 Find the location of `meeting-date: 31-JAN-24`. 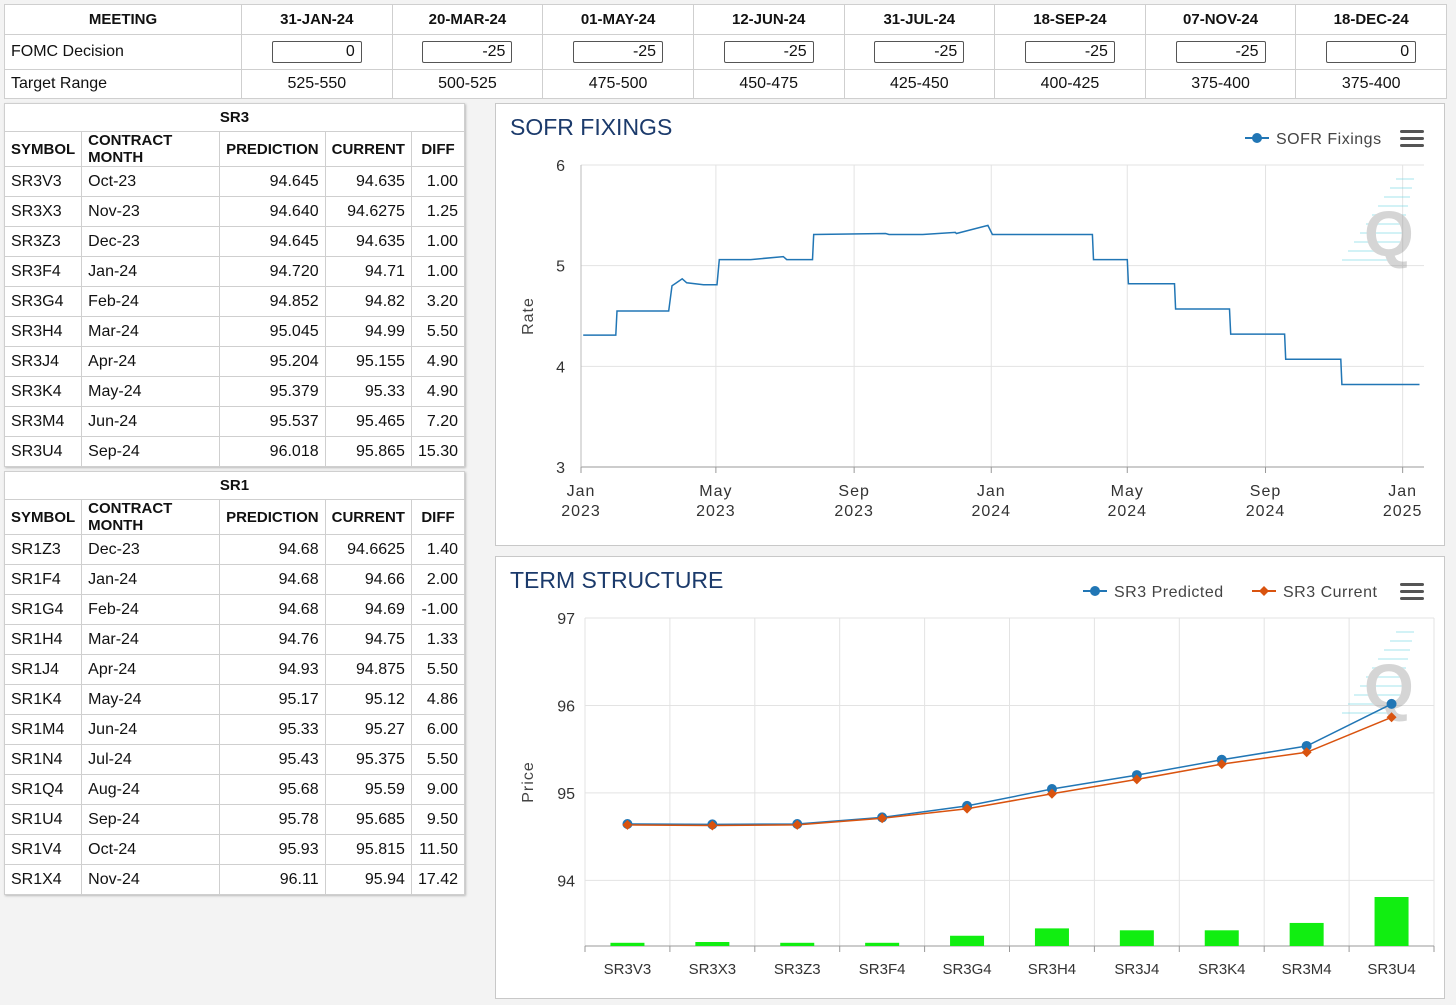

meeting-date: 31-JAN-24 is located at coordinates (317, 19).